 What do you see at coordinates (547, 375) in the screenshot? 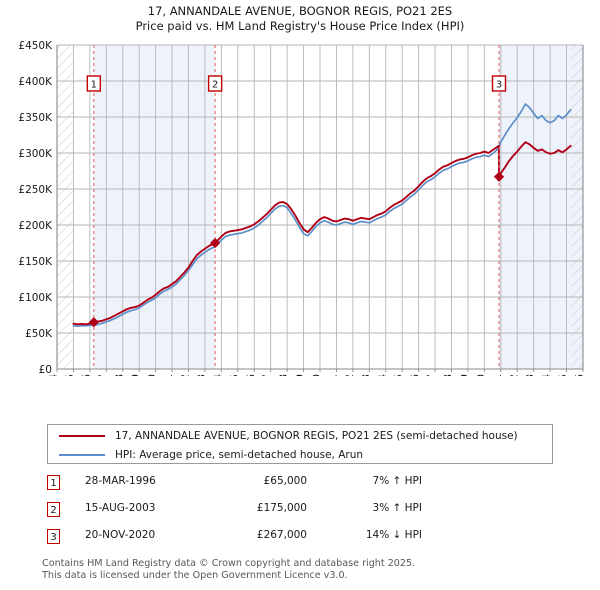
I see `x-axis-label: 2024` at bounding box center [547, 375].